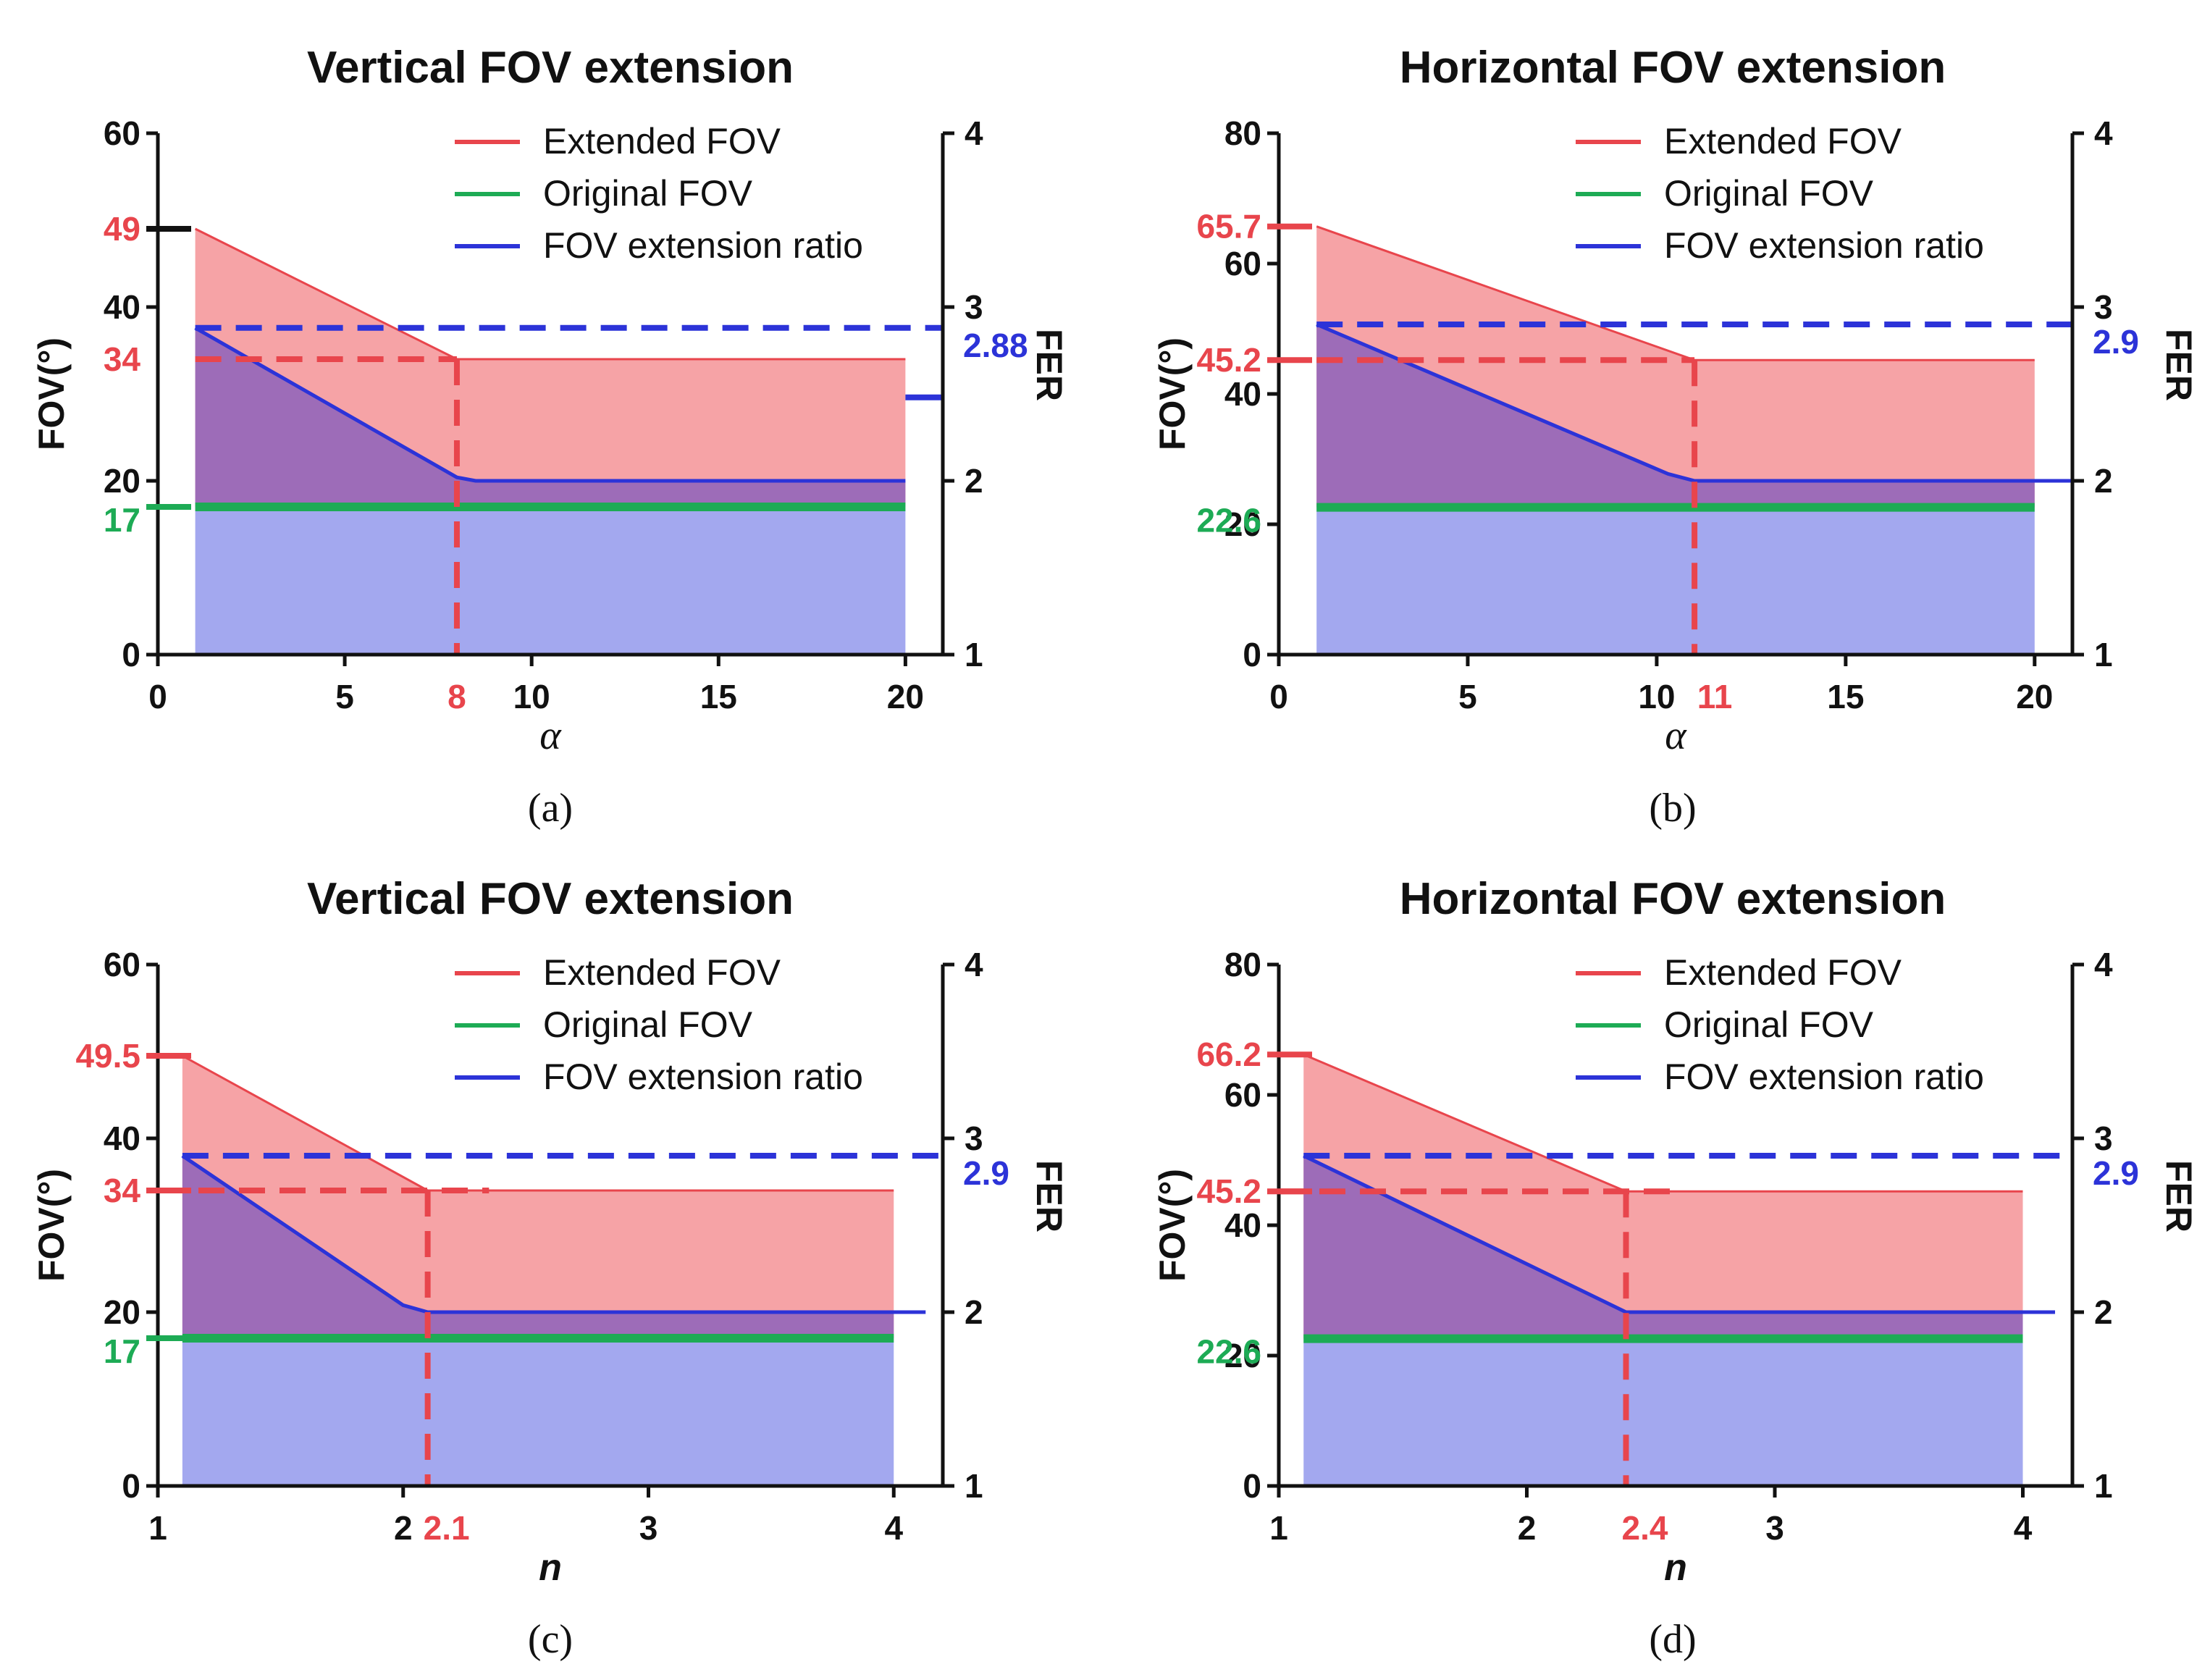 This screenshot has width=2210, height=1680. Describe the element at coordinates (995, 345) in the screenshot. I see `y2-highlight-label: 2.88` at that location.